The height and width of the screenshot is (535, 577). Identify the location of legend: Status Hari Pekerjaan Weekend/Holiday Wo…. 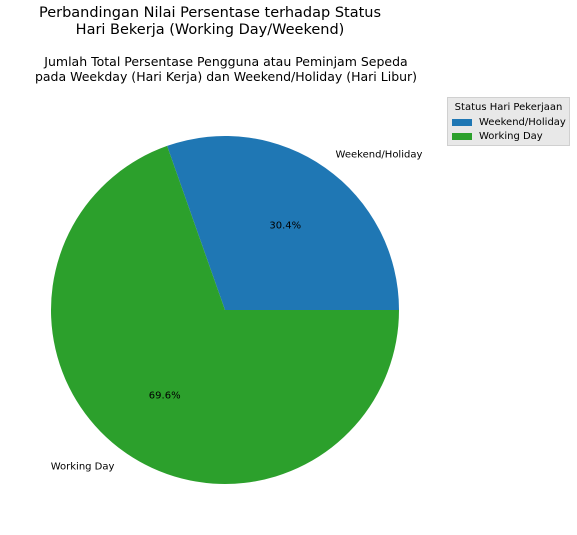
(508, 121).